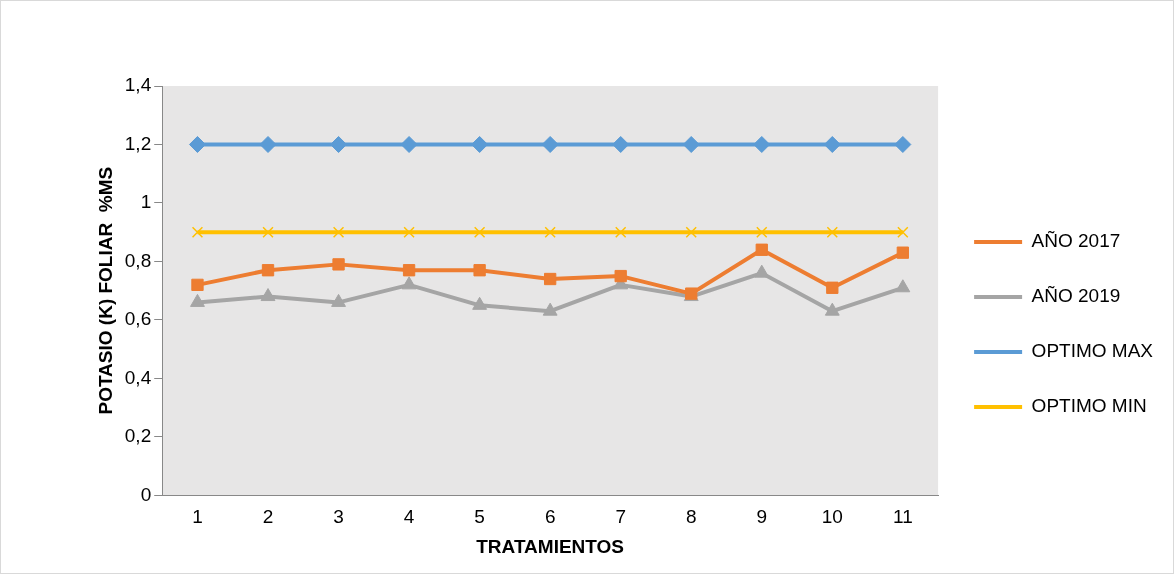  What do you see at coordinates (1076, 241) in the screenshot?
I see `legend-label: AÑO 2017` at bounding box center [1076, 241].